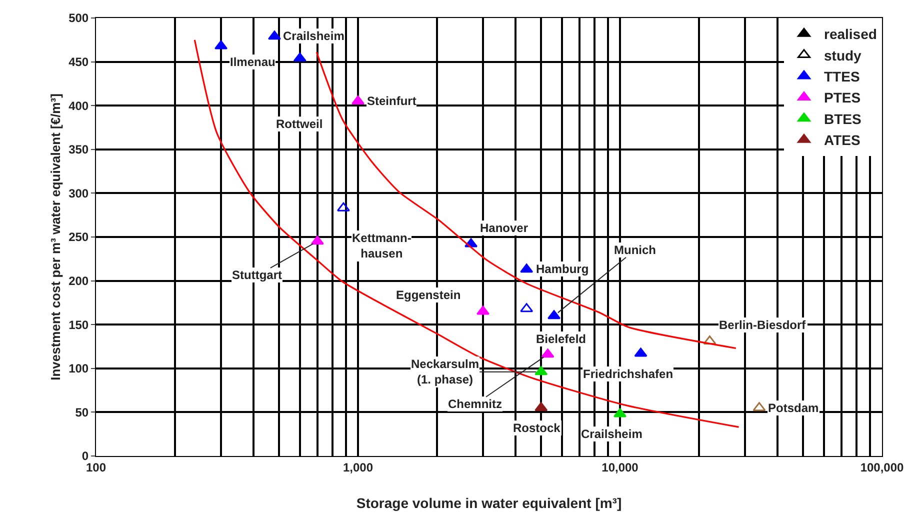 The height and width of the screenshot is (515, 914). What do you see at coordinates (253, 62) in the screenshot?
I see `annotation: Ilmenau` at bounding box center [253, 62].